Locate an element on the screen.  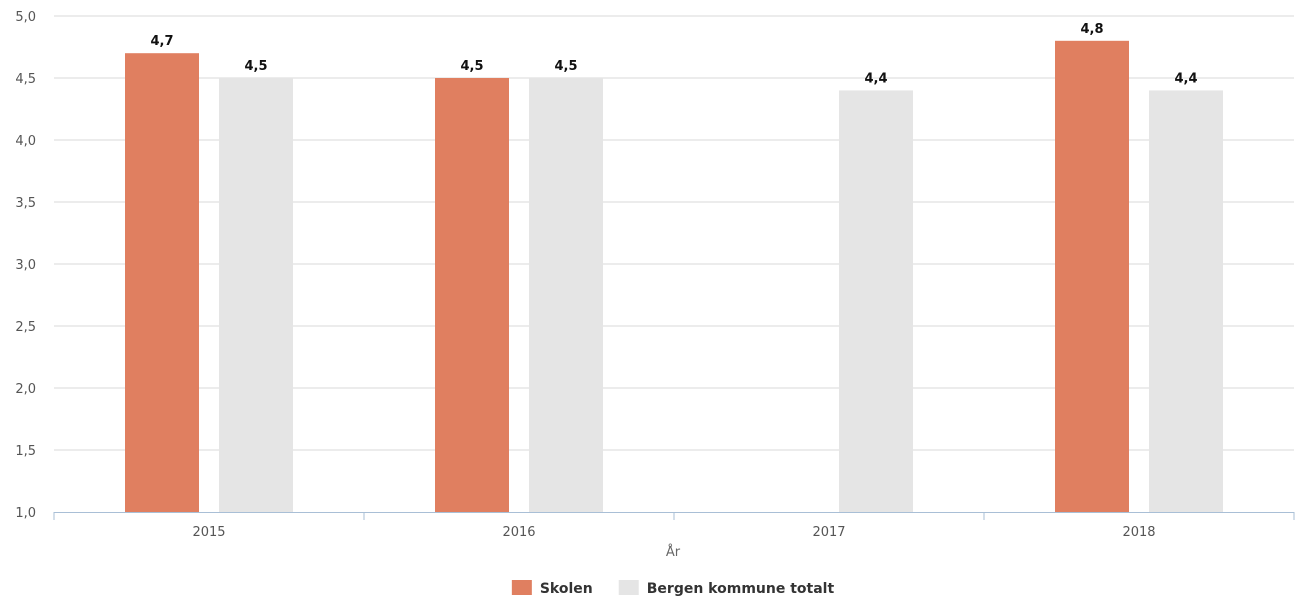
bar-skolen-2015 is located at coordinates (162, 282).